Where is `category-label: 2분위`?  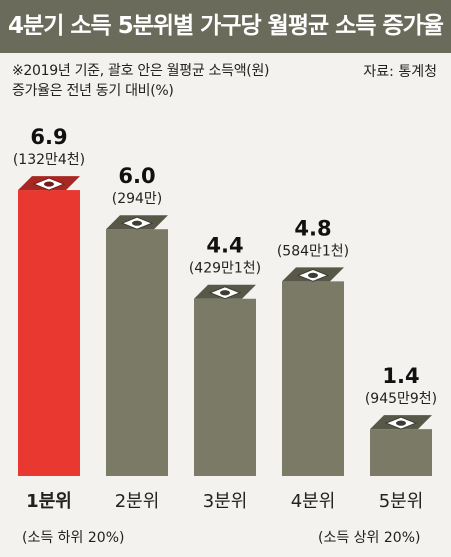
category-label: 2분위 is located at coordinates (137, 501).